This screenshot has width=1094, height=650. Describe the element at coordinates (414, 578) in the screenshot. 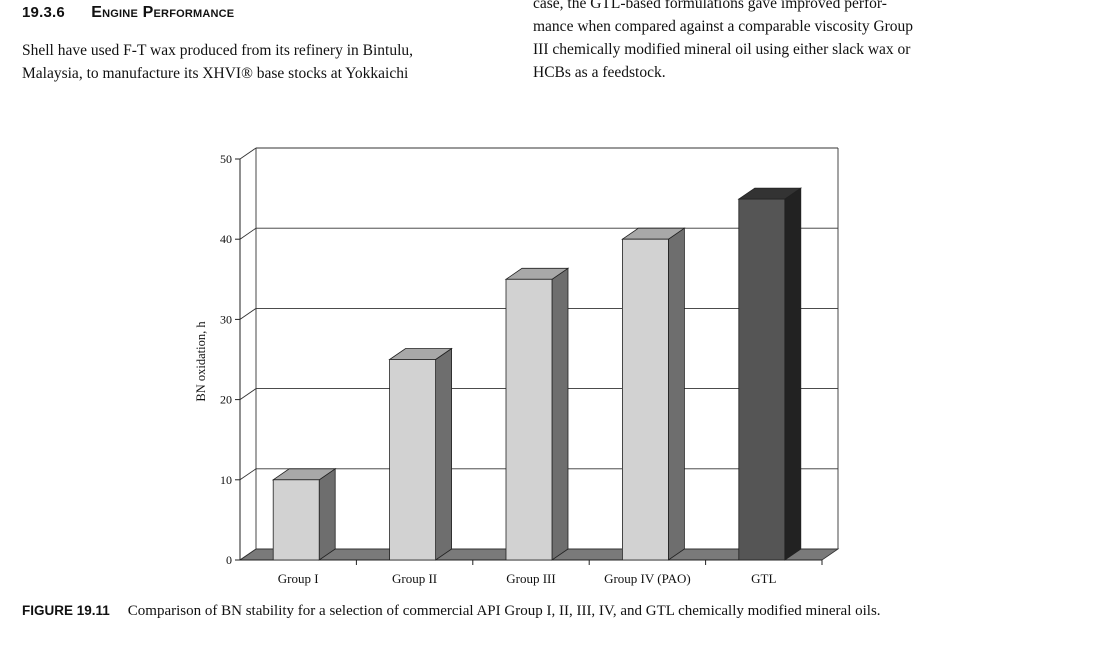

I see `x-tick-label: Group II` at that location.